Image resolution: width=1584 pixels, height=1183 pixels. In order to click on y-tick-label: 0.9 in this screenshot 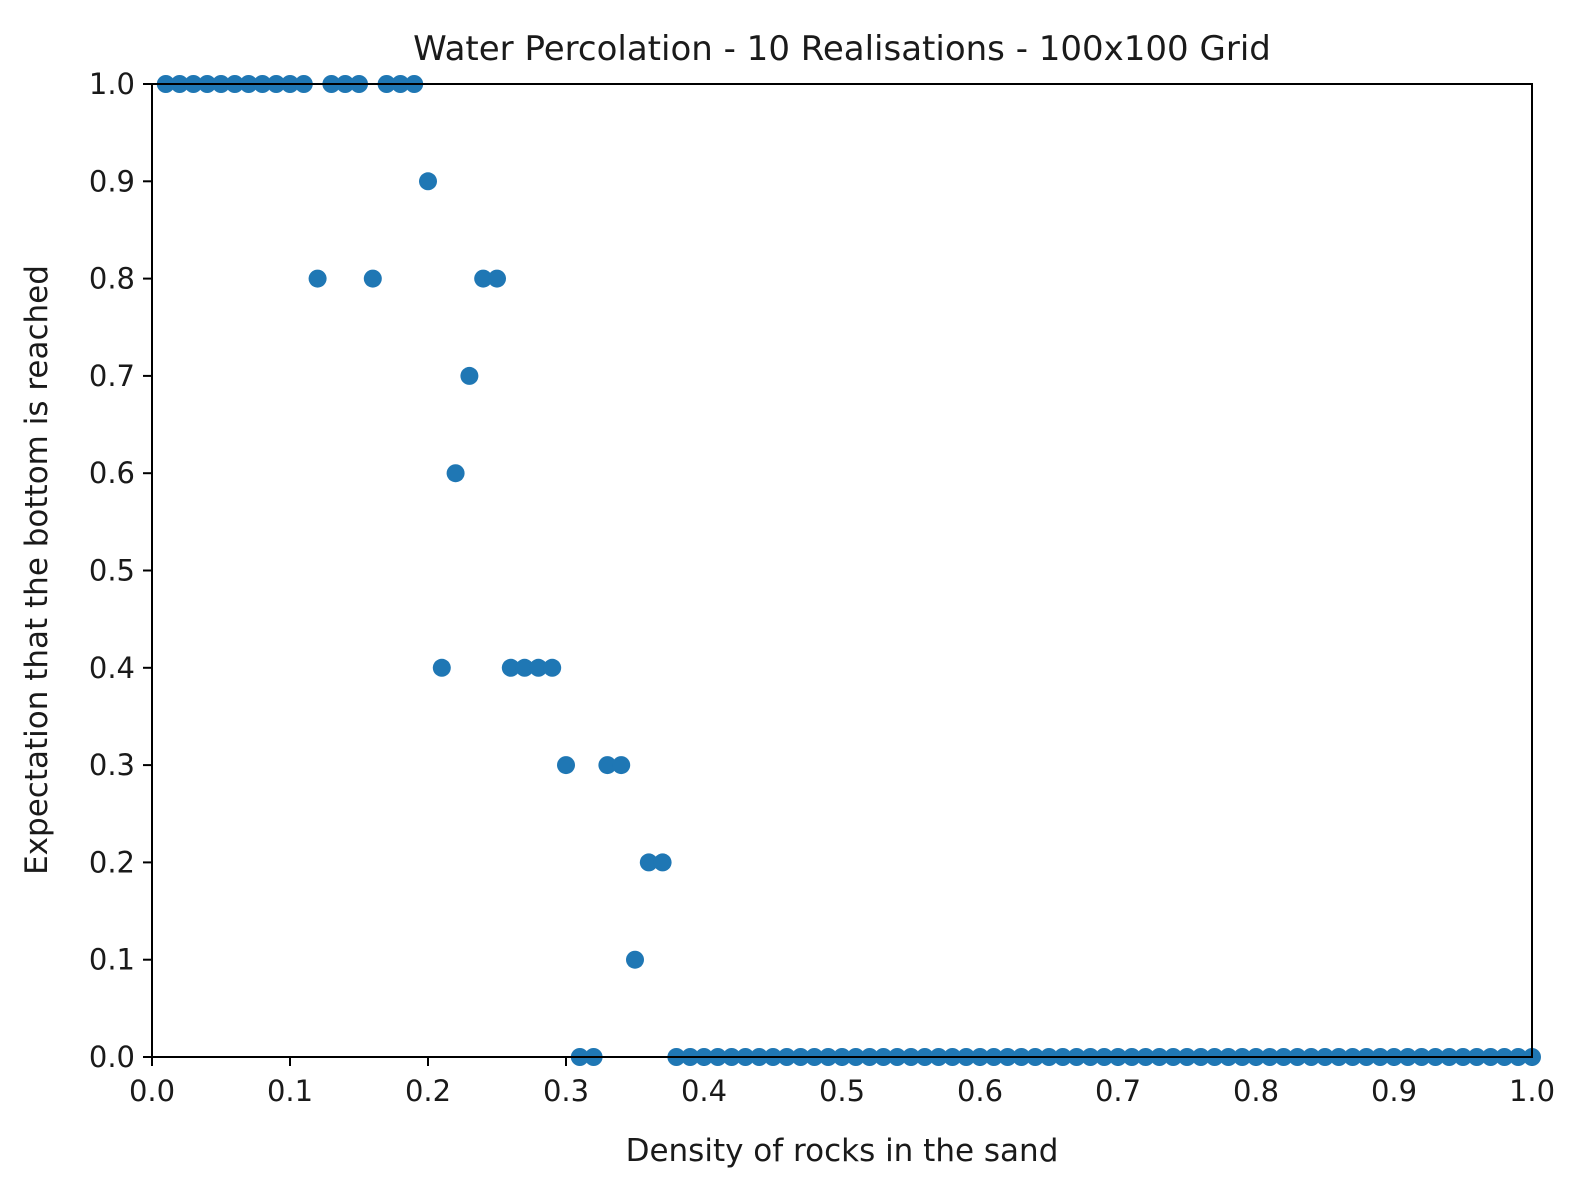, I will do `click(112, 181)`.